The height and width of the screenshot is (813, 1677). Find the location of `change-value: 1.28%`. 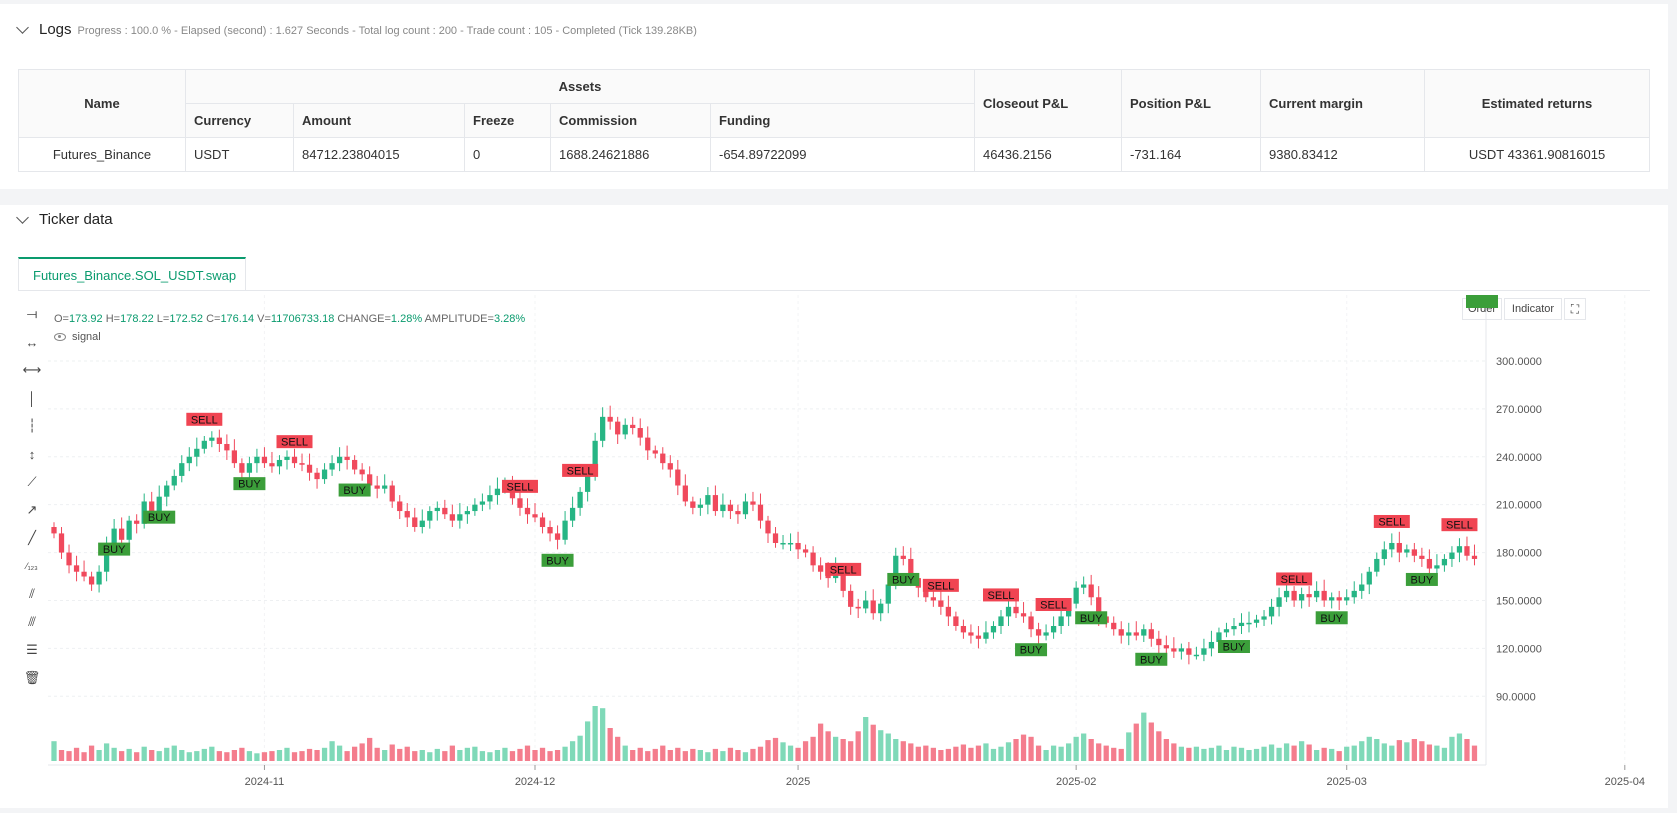

change-value: 1.28% is located at coordinates (406, 319).